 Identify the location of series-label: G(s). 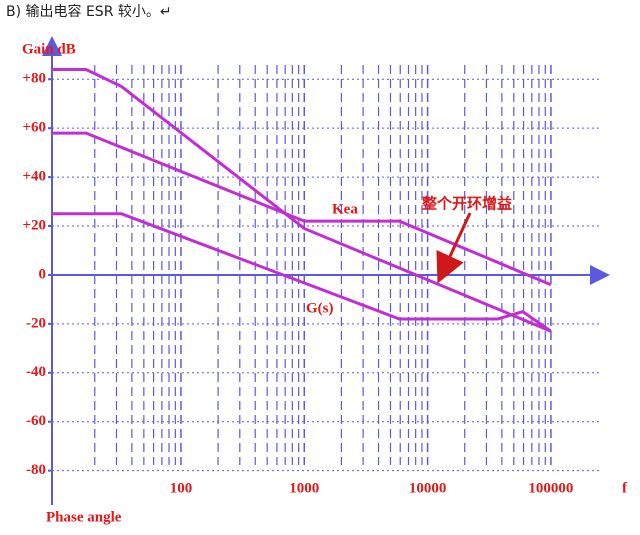
(320, 308).